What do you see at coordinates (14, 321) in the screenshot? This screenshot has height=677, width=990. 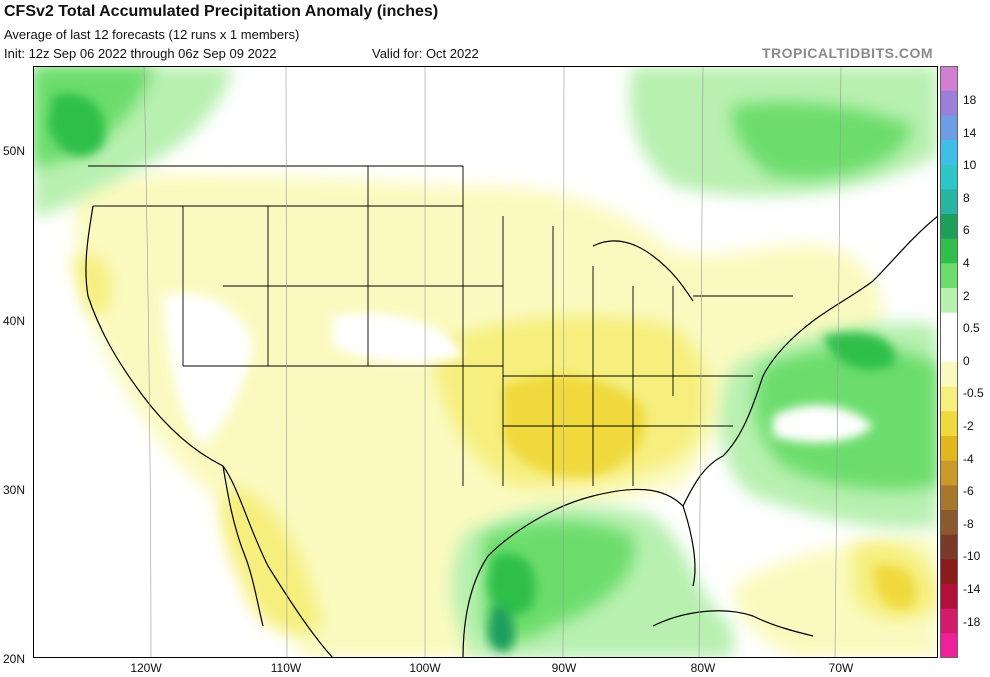 I see `lat-label-40n: 40N` at bounding box center [14, 321].